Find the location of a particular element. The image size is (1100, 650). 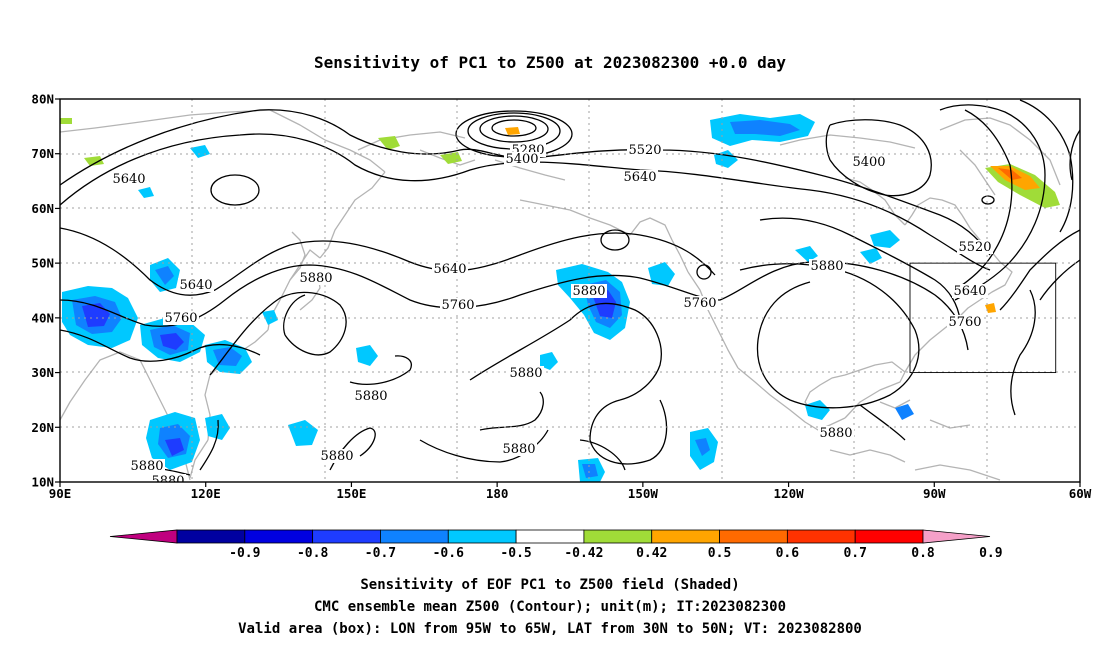

colorbar-label: 0.7 is located at coordinates (854, 553).